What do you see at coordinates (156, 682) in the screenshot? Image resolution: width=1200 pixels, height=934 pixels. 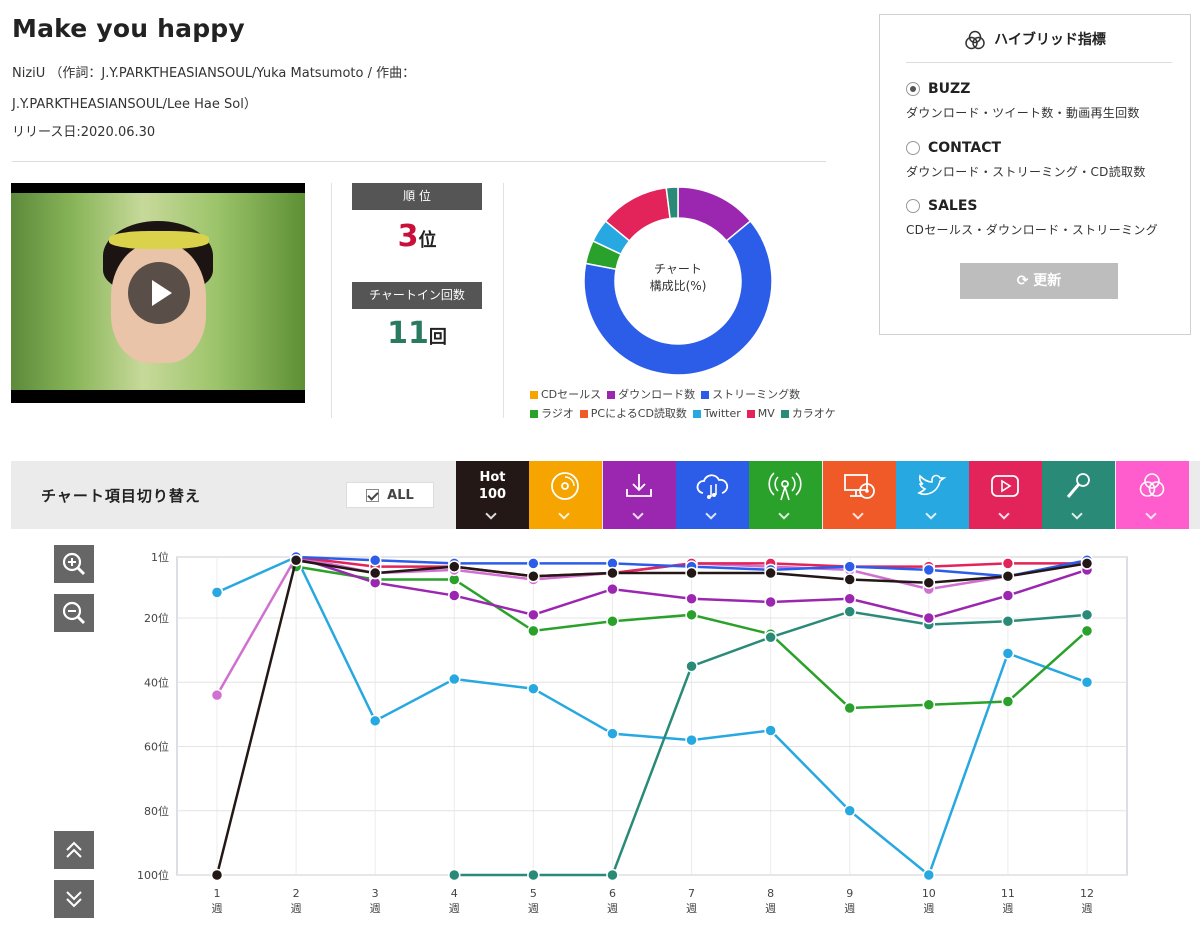 I see `y-tick-label: 40位` at bounding box center [156, 682].